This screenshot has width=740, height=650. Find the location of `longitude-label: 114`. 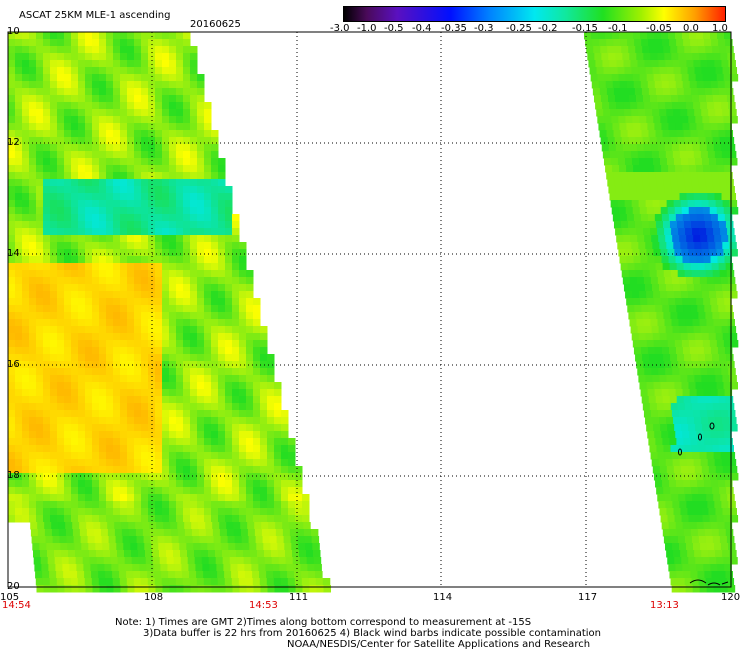

longitude-label: 114 is located at coordinates (443, 597).